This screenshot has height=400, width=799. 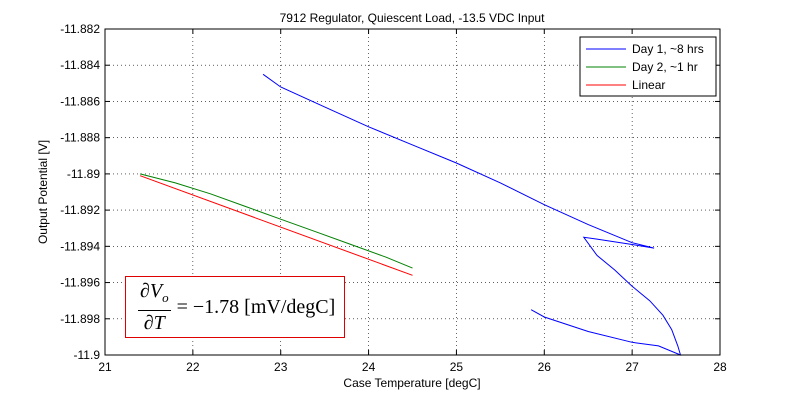 What do you see at coordinates (43, 192) in the screenshot?
I see `y-axis-label: Output Potential [V]` at bounding box center [43, 192].